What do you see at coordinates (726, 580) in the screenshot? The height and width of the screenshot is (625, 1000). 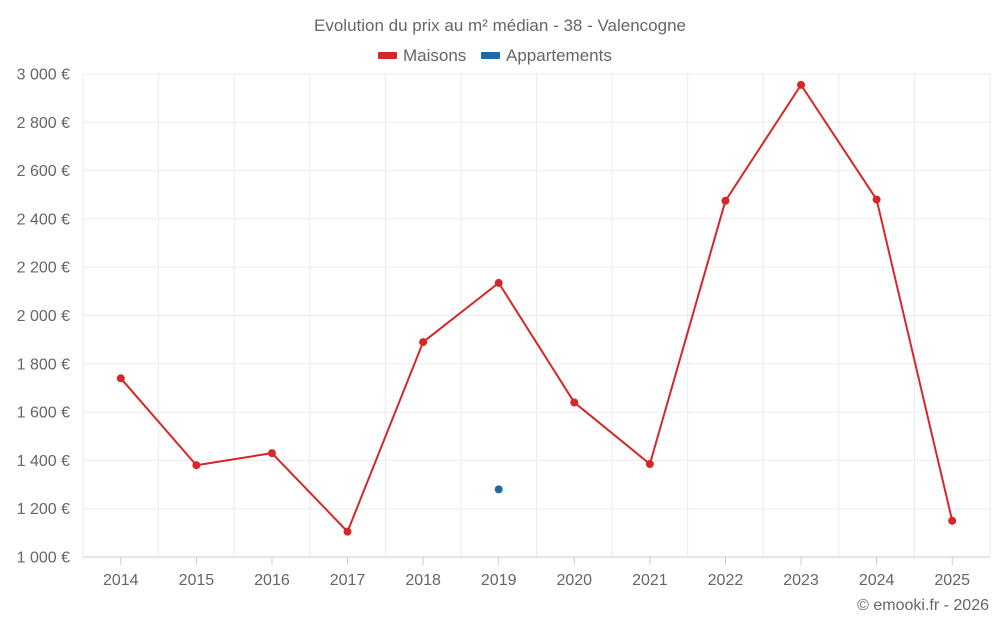 I see `x-tick-label: 2022` at bounding box center [726, 580].